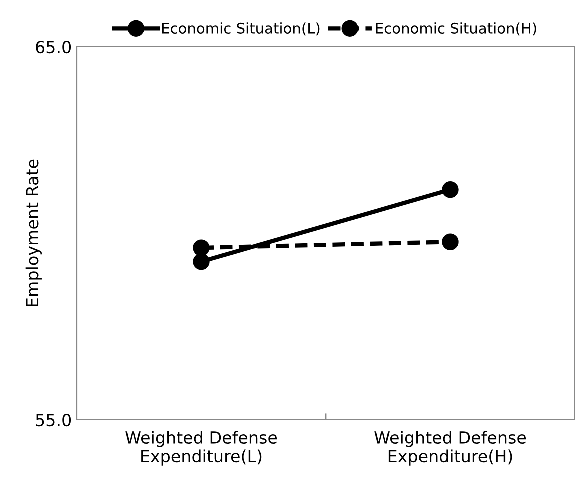 The width and height of the screenshot is (575, 480). What do you see at coordinates (202, 448) in the screenshot?
I see `x-tick-label: Weighted Defense Expenditure(L)` at bounding box center [202, 448].